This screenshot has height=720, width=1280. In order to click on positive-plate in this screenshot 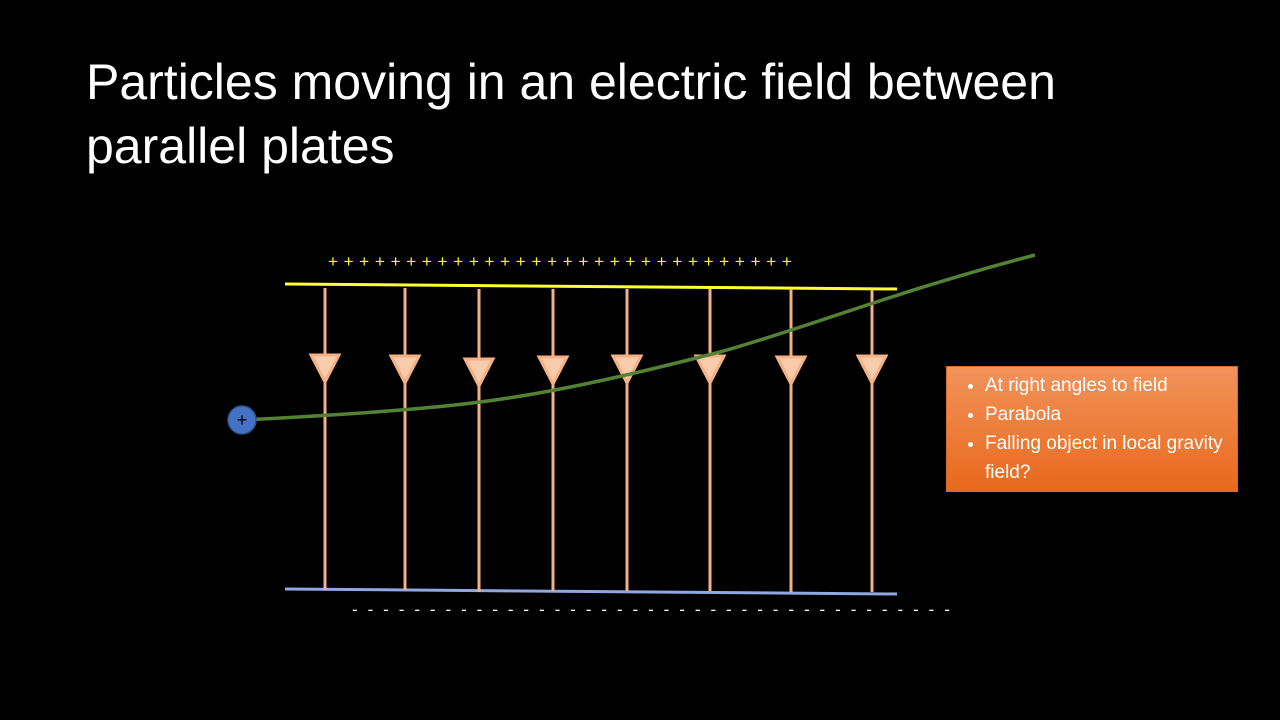, I will do `click(591, 286)`.